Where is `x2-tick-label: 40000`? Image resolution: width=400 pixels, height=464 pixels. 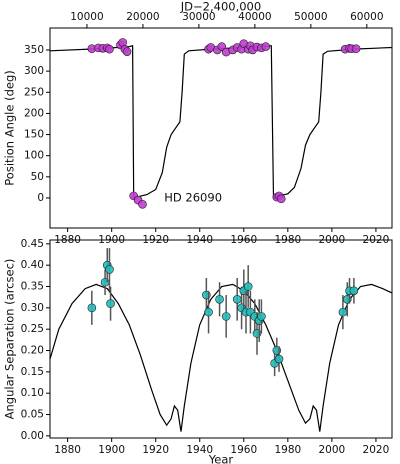
x2-tick-label: 40000 is located at coordinates (254, 17).